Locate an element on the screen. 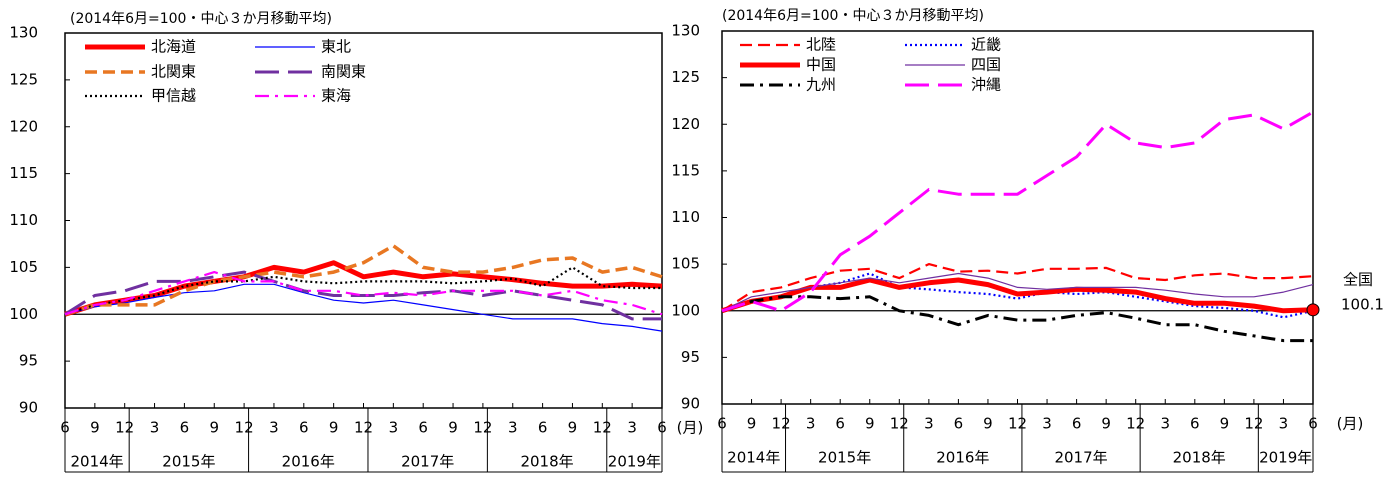 The width and height of the screenshot is (1392, 477). legend-label: 北海道 is located at coordinates (173, 47).